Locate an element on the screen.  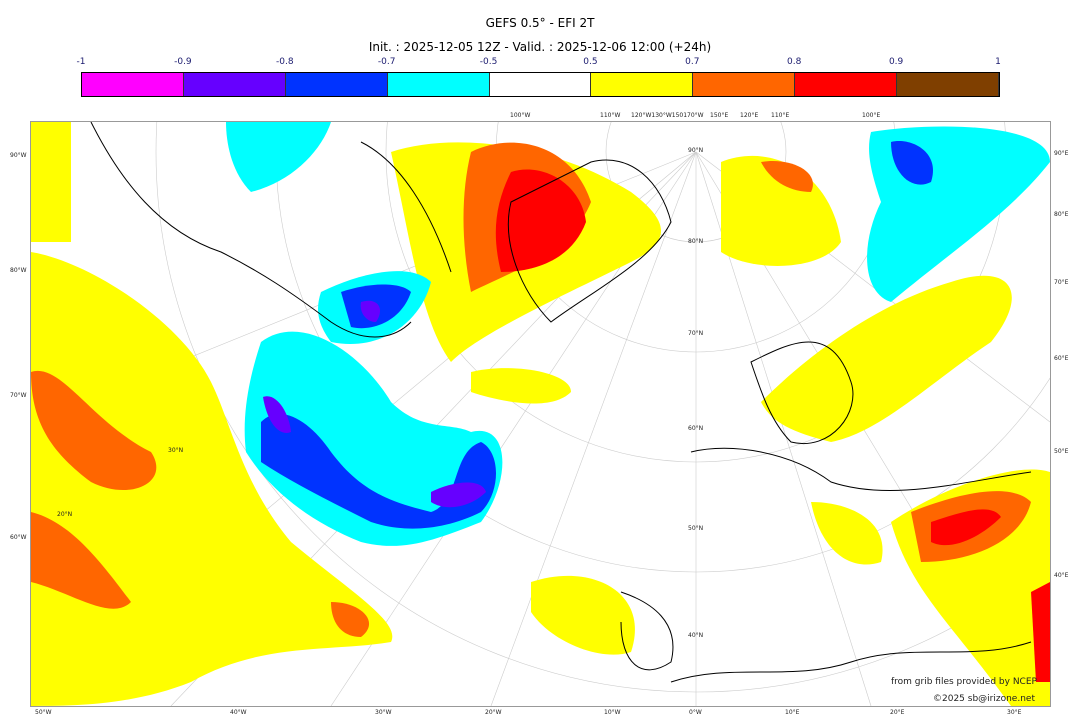
axis-label: 20°W is located at coordinates (493, 712).